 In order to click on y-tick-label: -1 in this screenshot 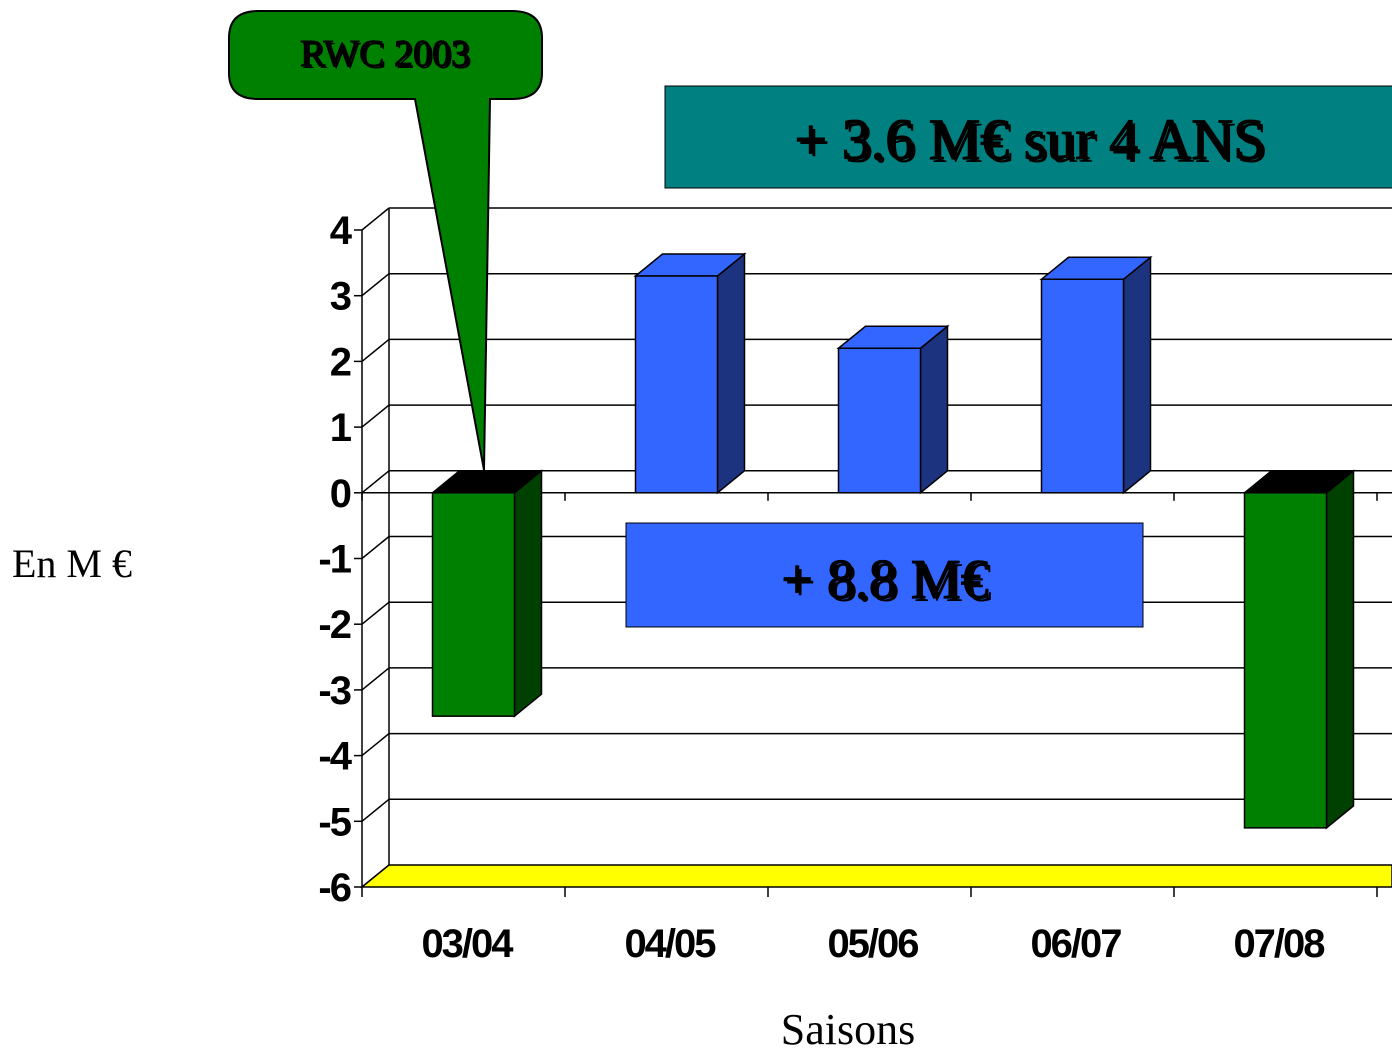, I will do `click(334, 560)`.